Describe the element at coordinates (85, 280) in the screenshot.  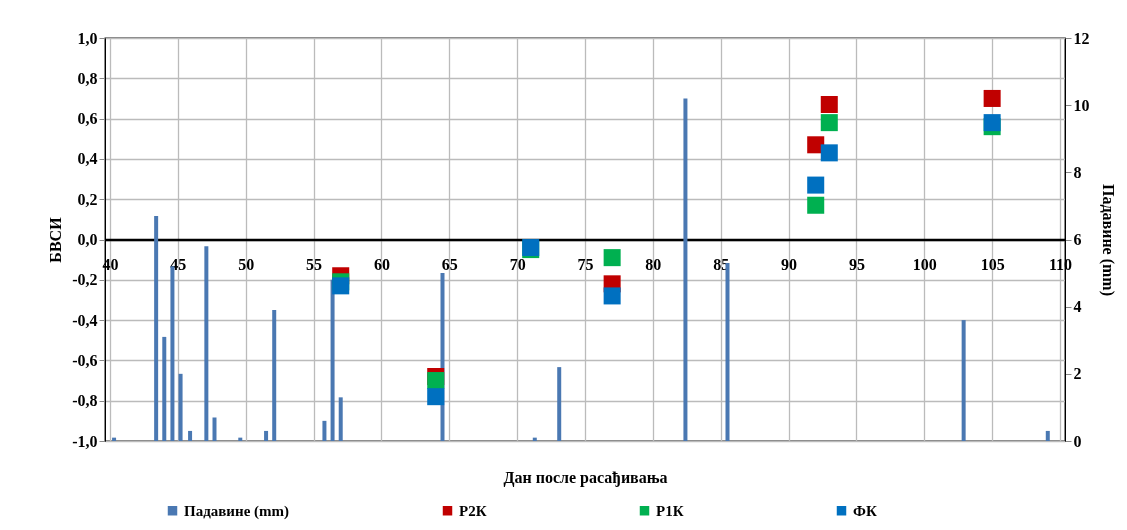
I see `y-tick-label: -0,2` at that location.